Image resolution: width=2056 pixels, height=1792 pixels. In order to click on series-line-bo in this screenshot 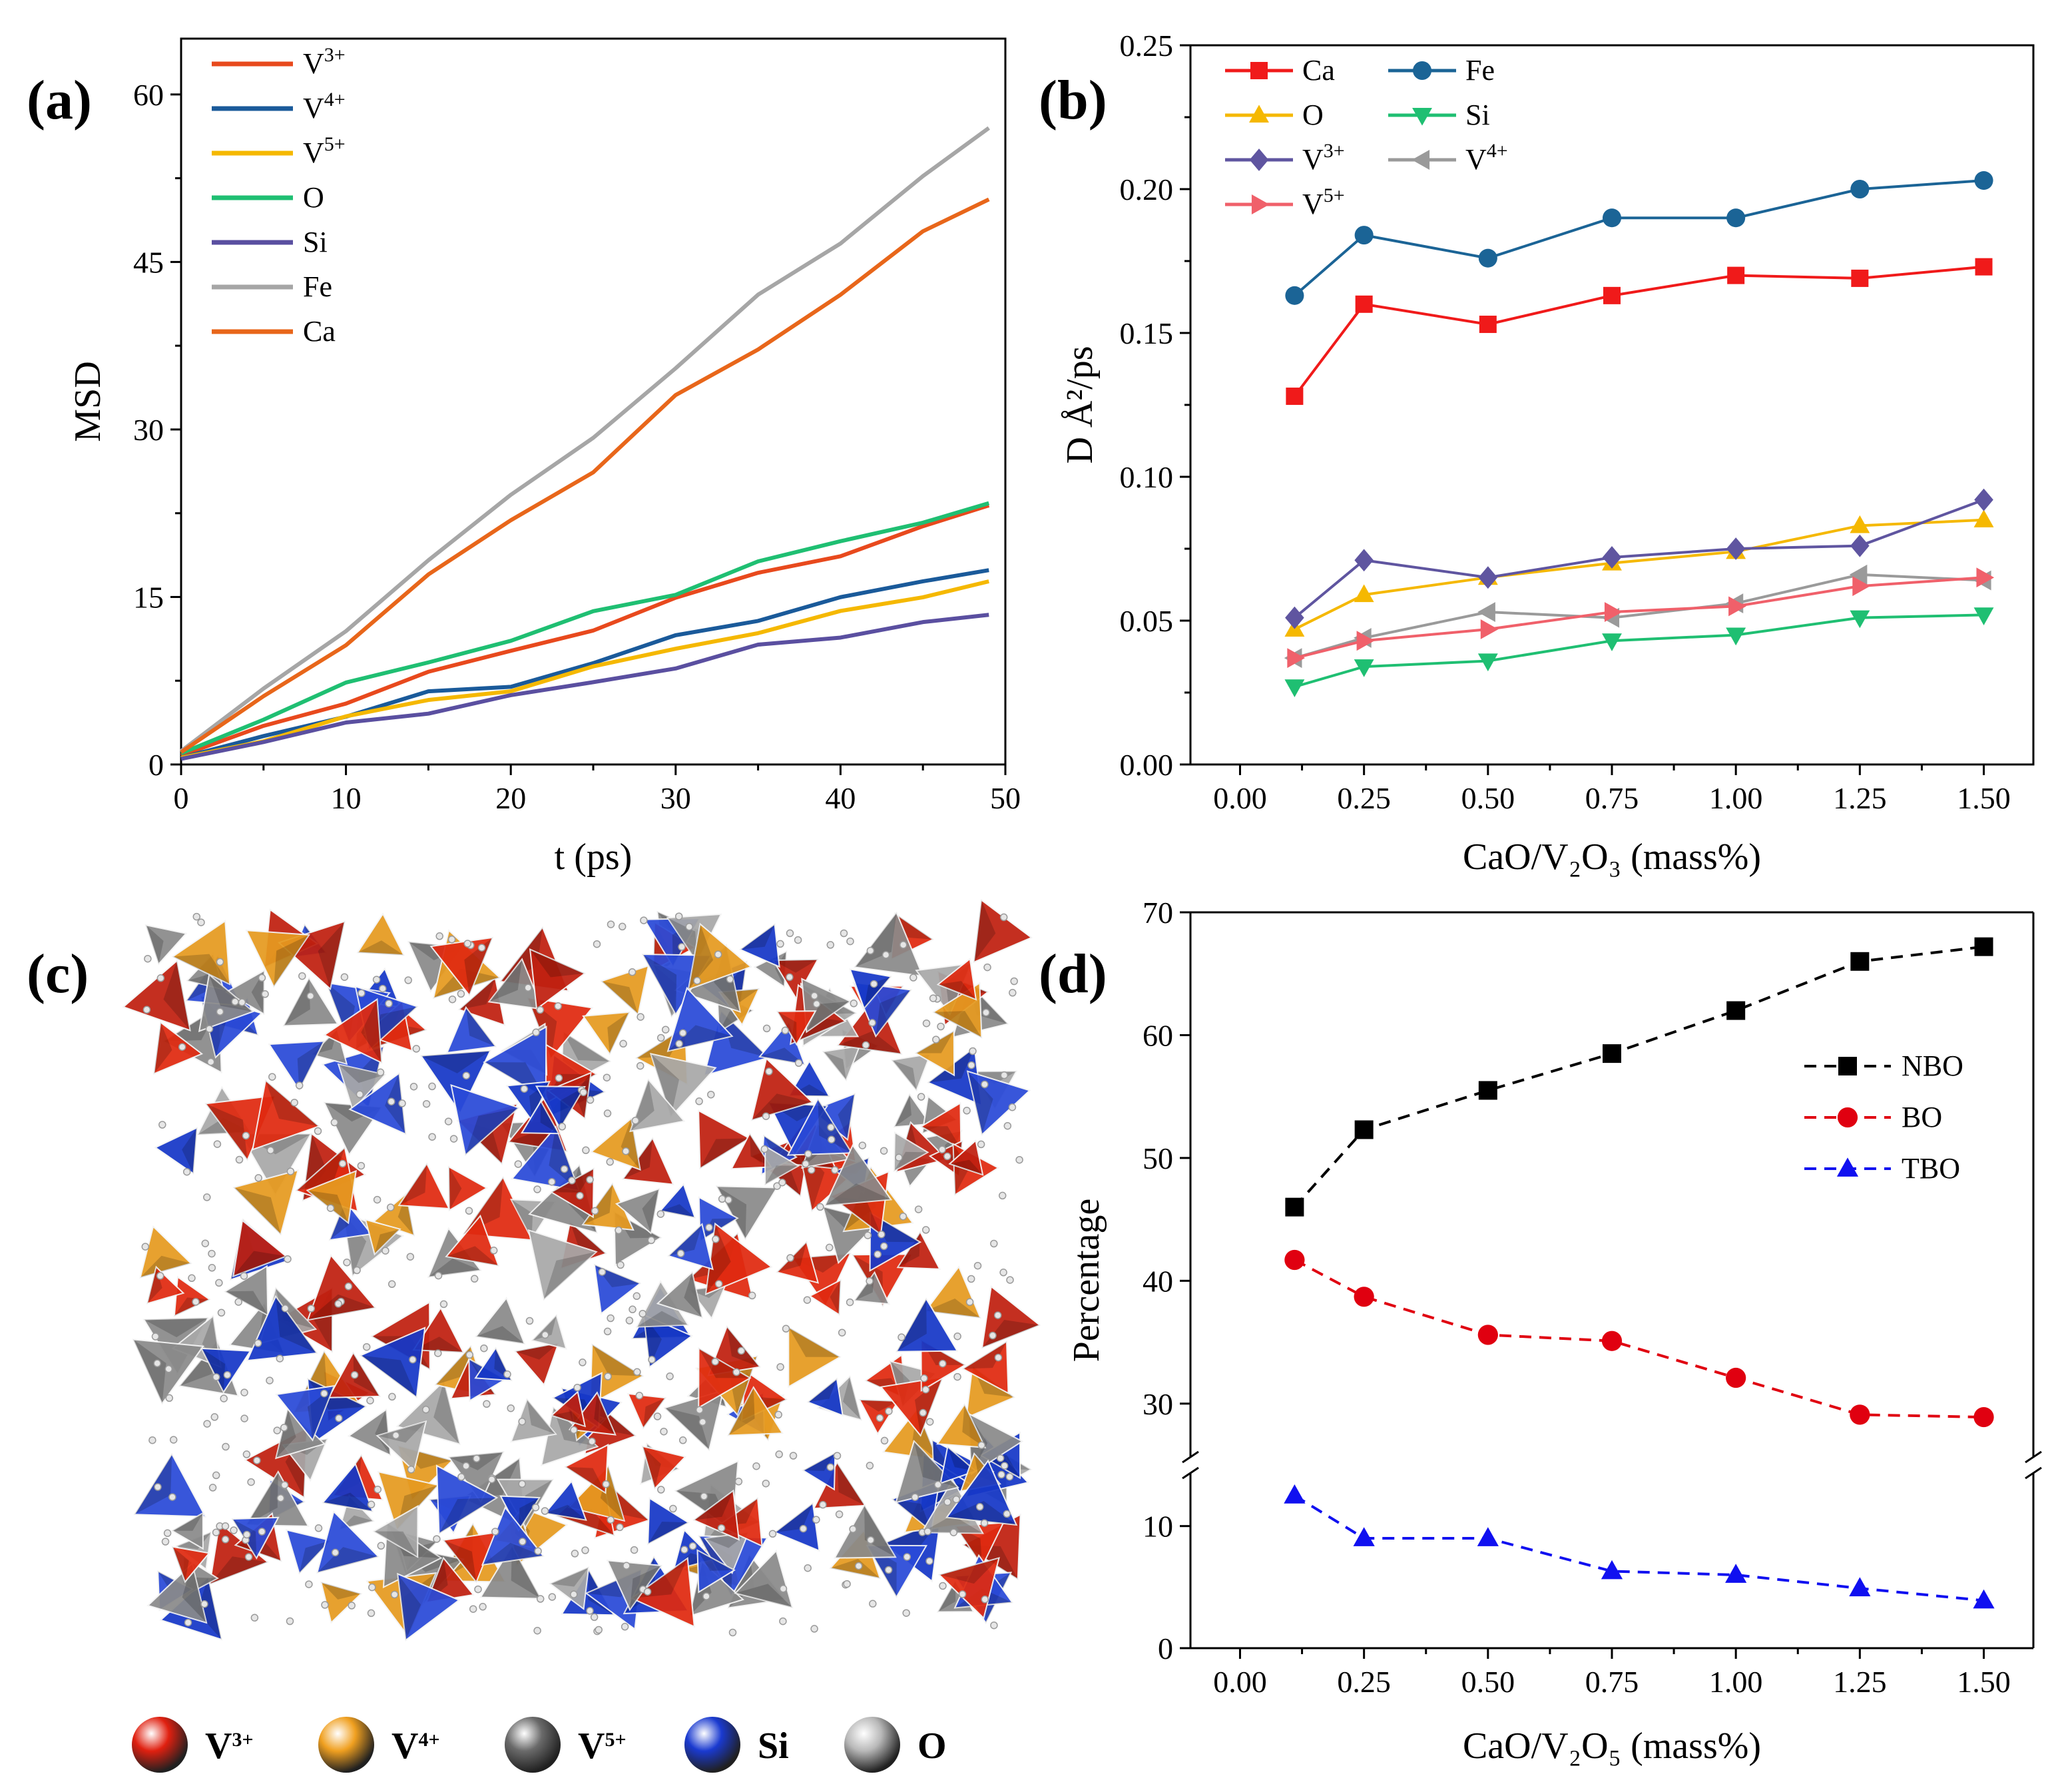, I will do `click(1639, 1339)`.